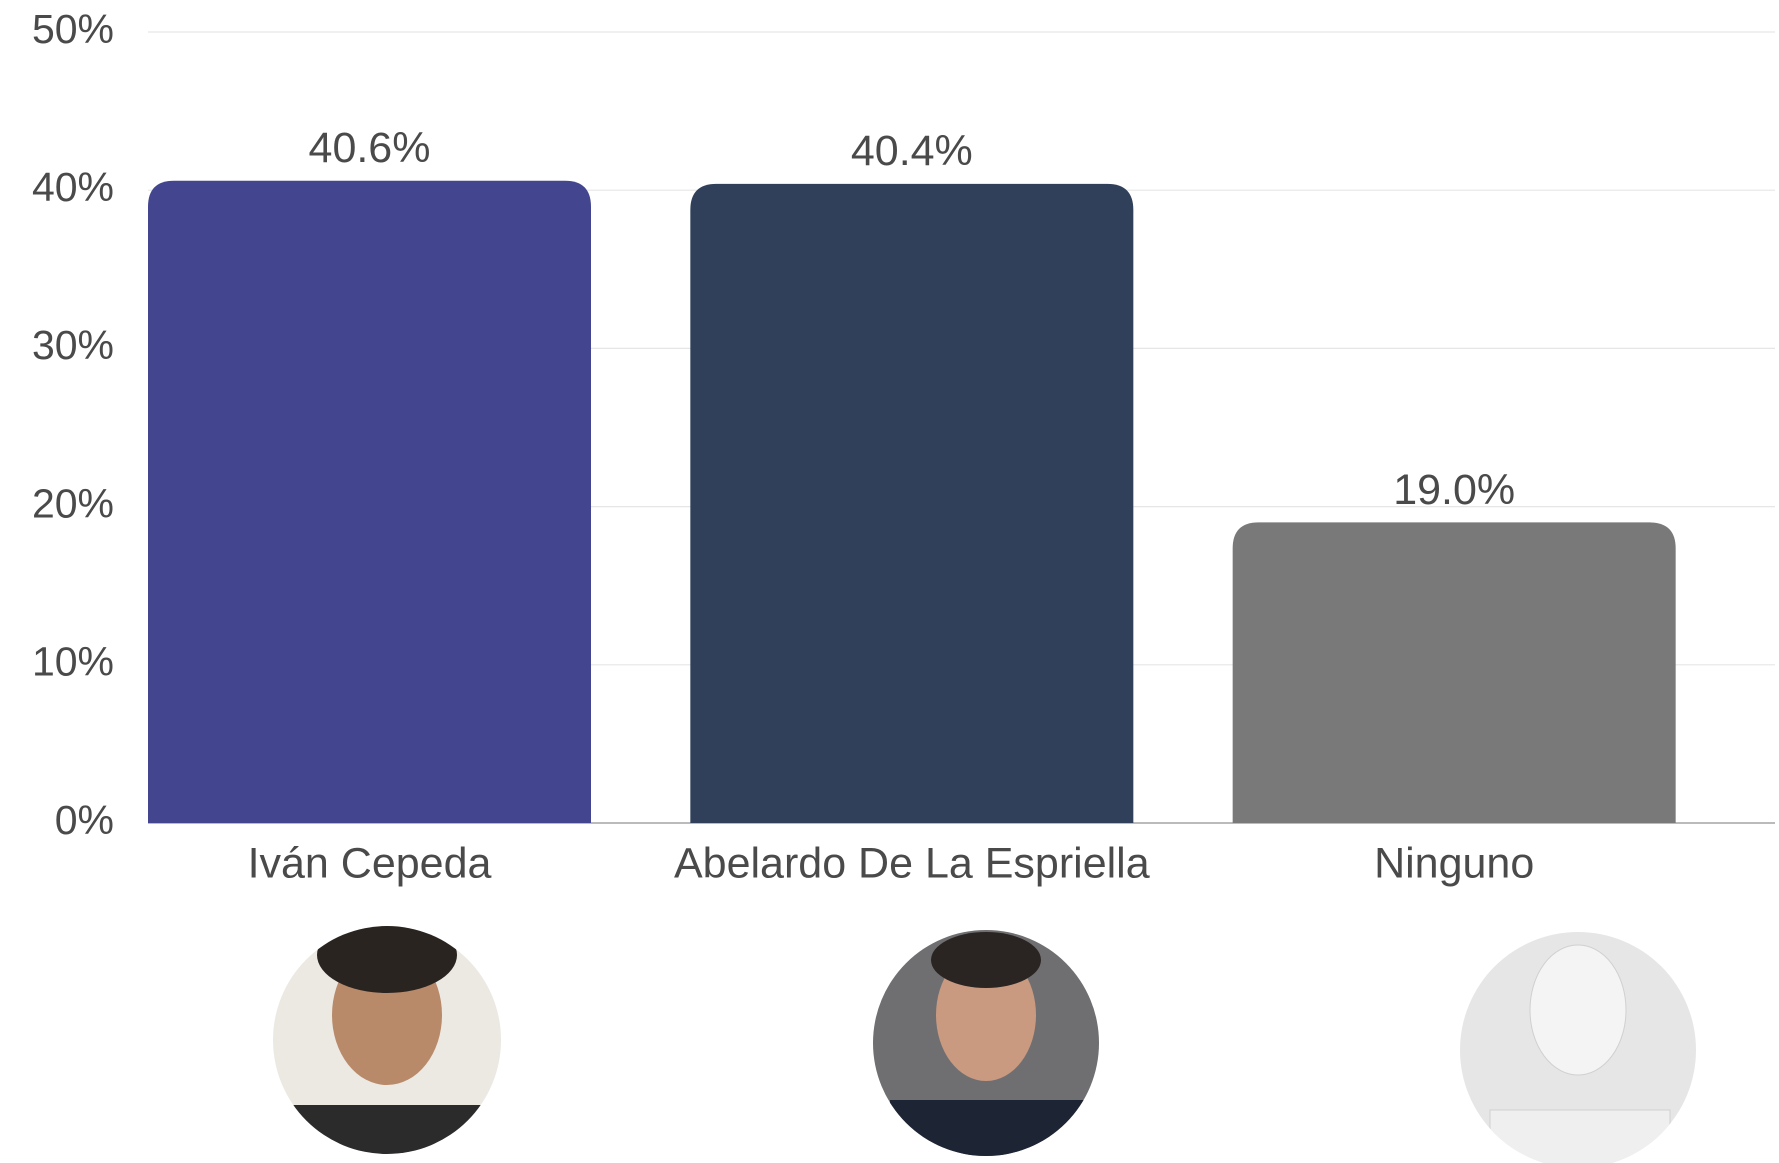 The height and width of the screenshot is (1163, 1779). Describe the element at coordinates (912, 151) in the screenshot. I see `value-label: 40.4%` at that location.